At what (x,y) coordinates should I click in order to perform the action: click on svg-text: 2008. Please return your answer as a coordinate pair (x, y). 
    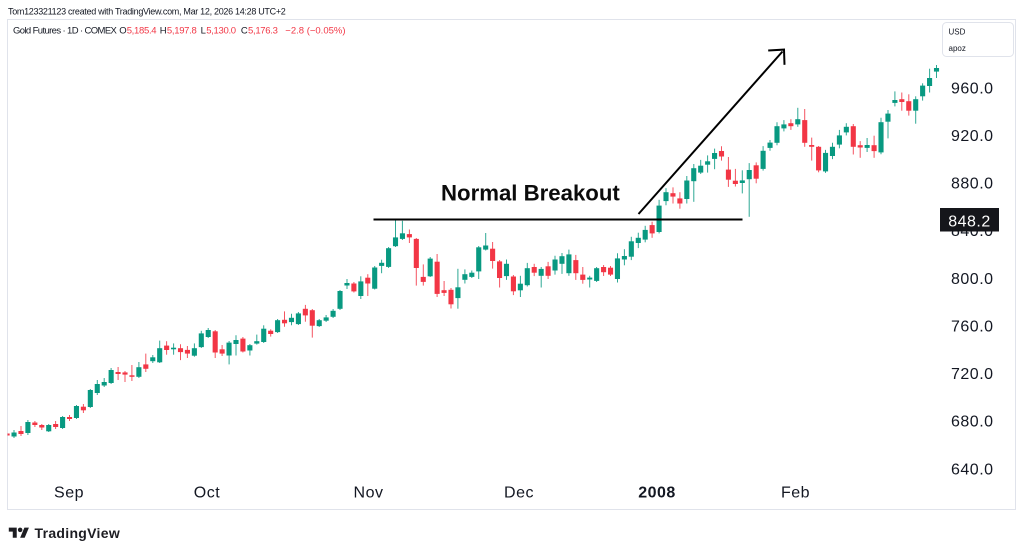
    Looking at the image, I should click on (657, 493).